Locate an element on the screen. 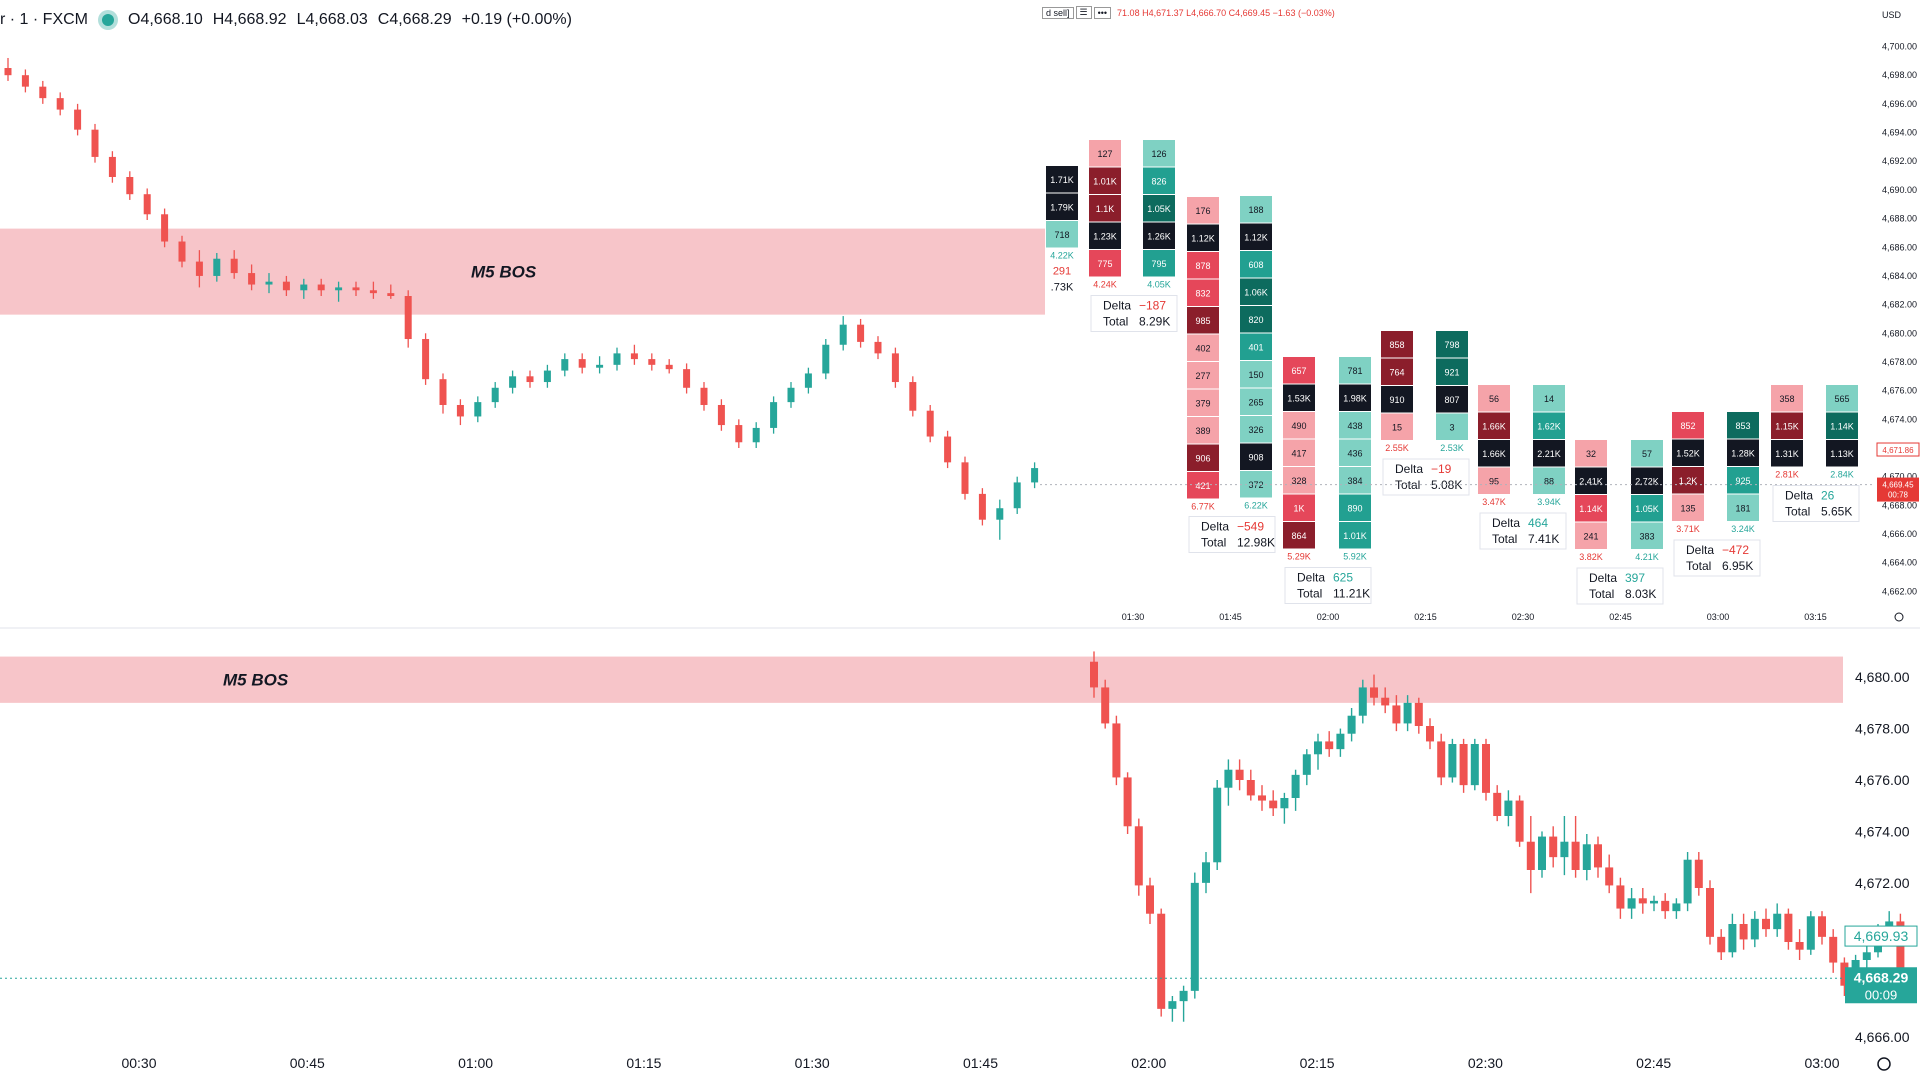  footprint-cell-value: 1.12K is located at coordinates (1203, 238).